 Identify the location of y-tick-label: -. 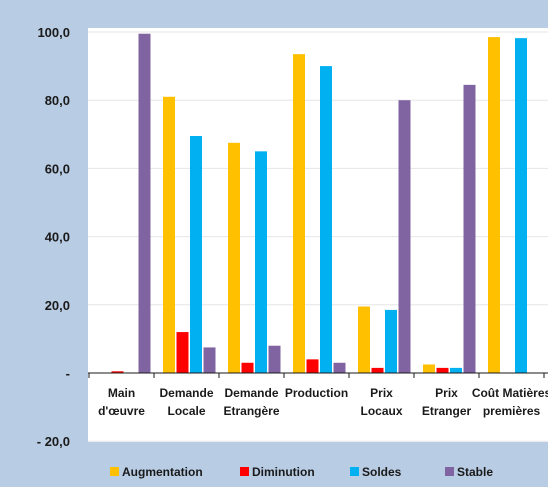
(68, 373).